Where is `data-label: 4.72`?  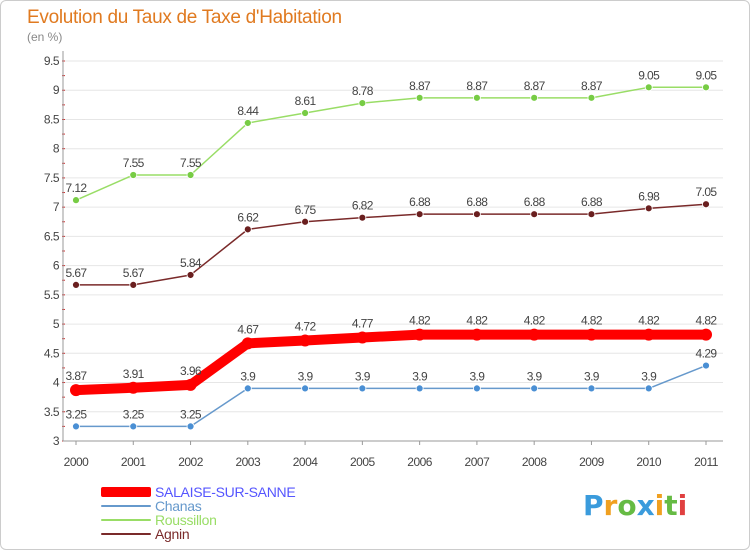
data-label: 4.72 is located at coordinates (306, 326).